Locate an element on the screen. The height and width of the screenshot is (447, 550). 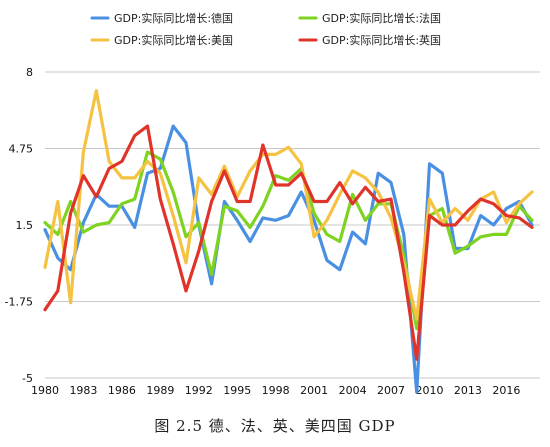
x-tick-label: 1986 is located at coordinates (122, 390).